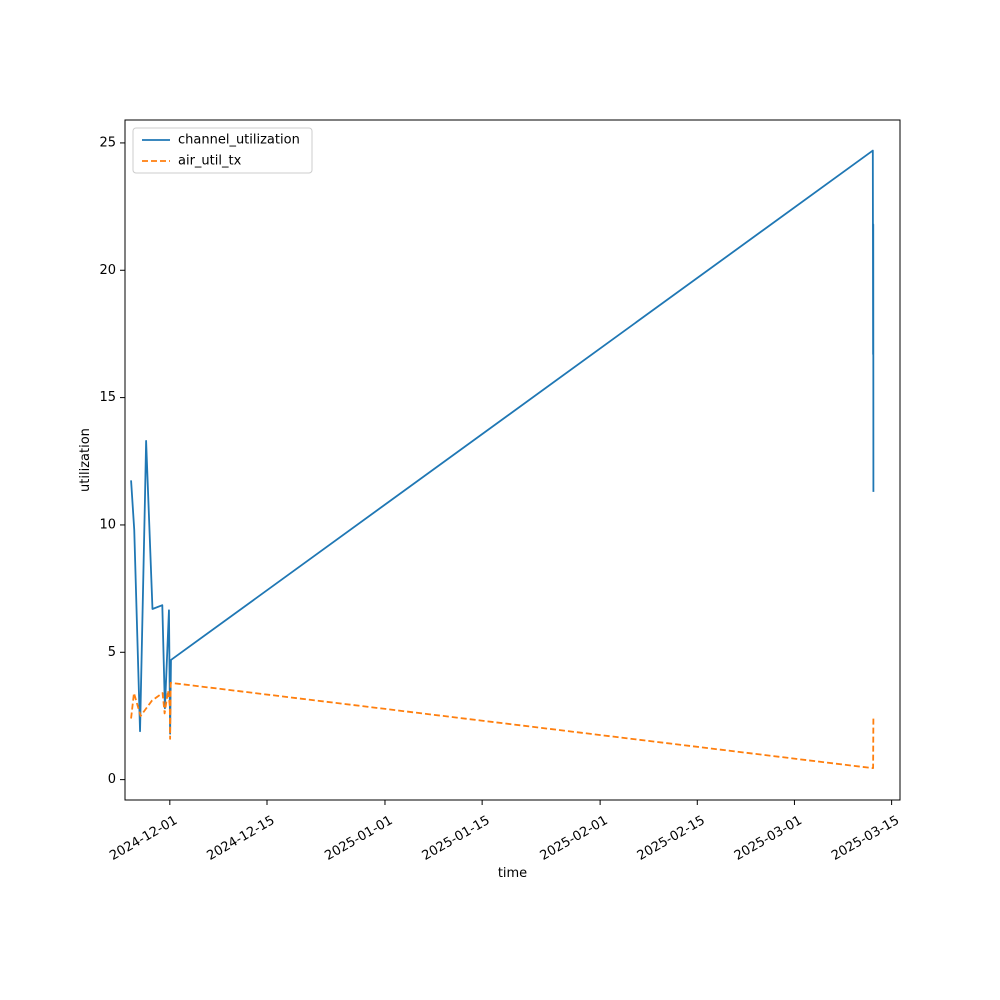  I want to click on legend-label: air_util_tx, so click(210, 161).